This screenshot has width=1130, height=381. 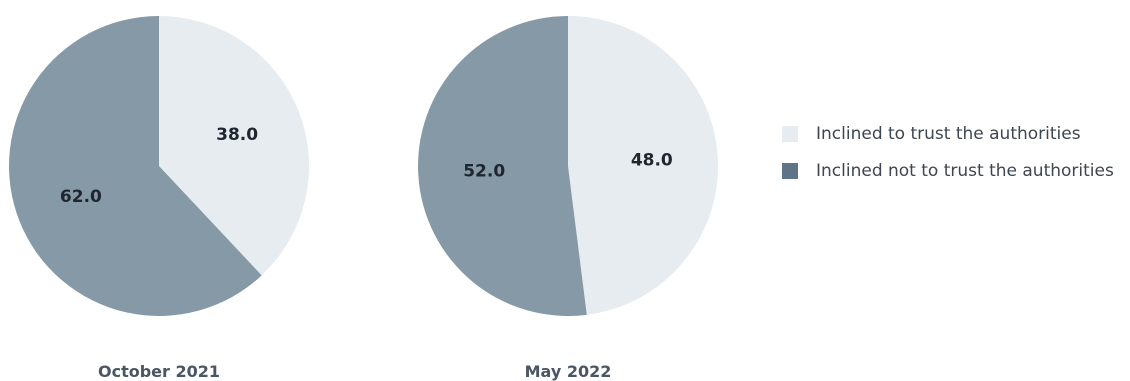 I want to click on slice-label-distrust: 62.0, so click(x=81, y=197).